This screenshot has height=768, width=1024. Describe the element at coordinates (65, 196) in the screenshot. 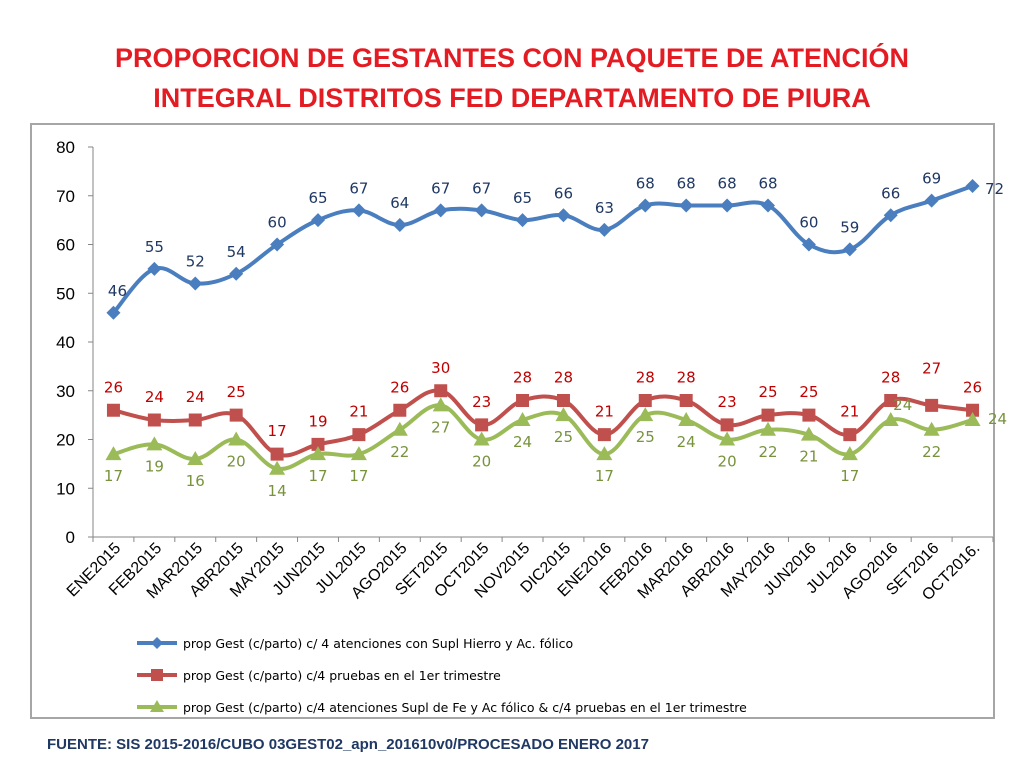

I see `y-tick-label: 70` at that location.